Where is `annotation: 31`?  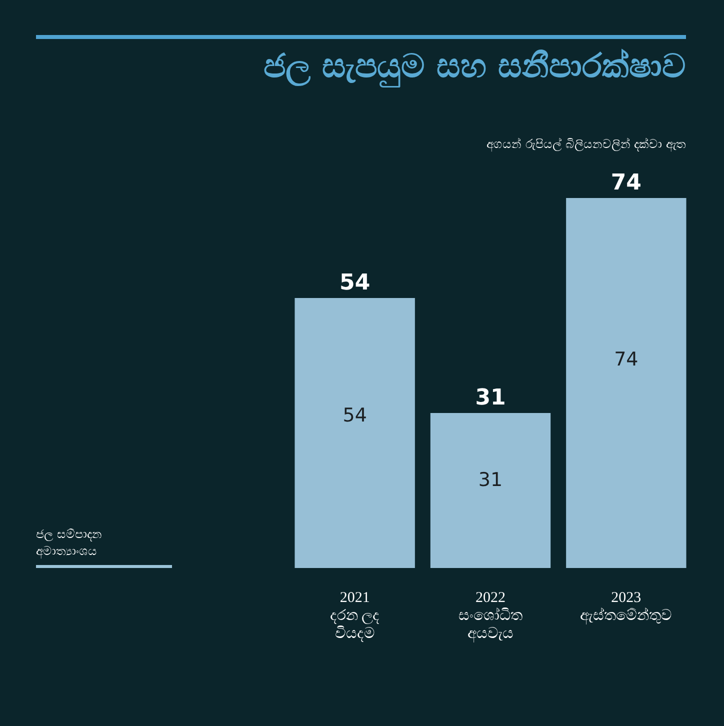 annotation: 31 is located at coordinates (490, 480).